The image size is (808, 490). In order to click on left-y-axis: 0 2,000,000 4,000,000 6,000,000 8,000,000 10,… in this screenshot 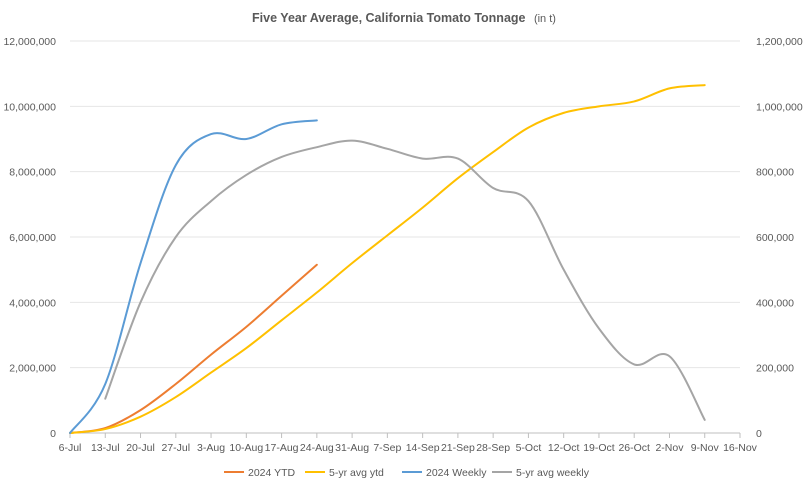, I will do `click(29, 238)`.